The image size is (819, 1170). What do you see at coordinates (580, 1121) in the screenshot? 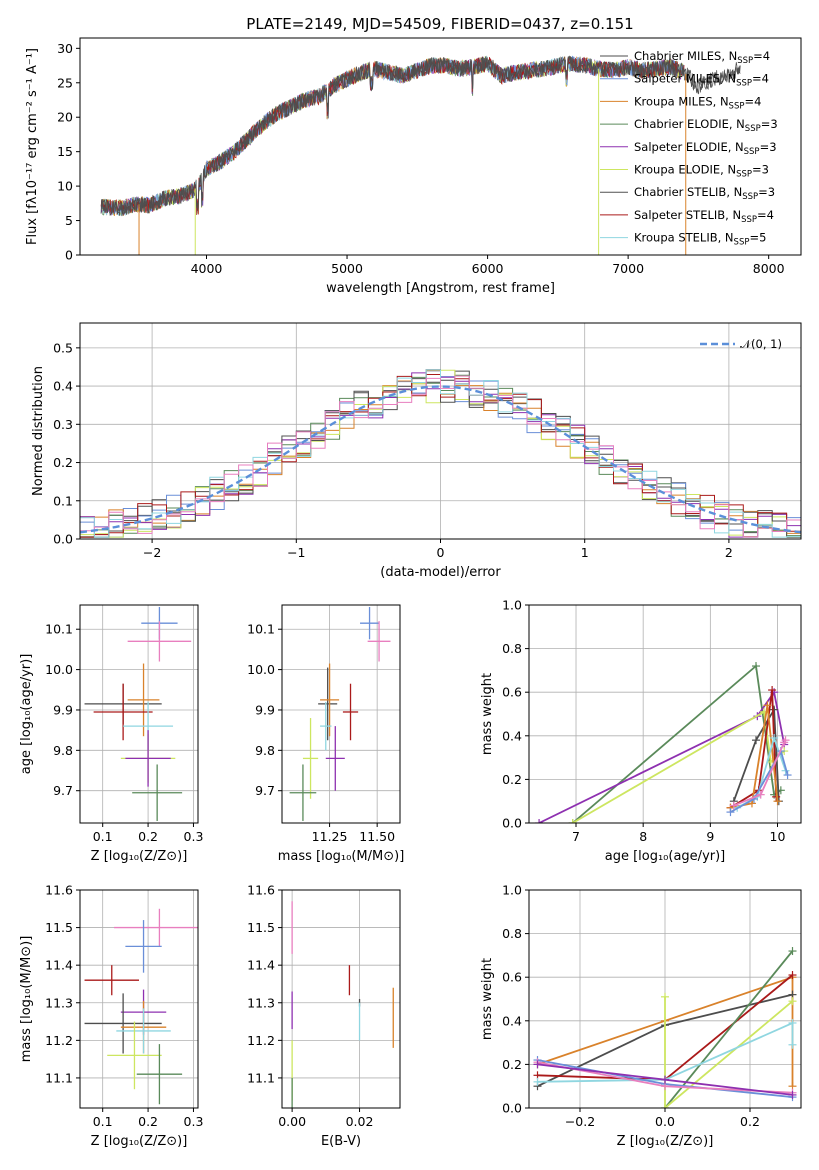
I see `x-tick-label: −0.2` at bounding box center [580, 1121].